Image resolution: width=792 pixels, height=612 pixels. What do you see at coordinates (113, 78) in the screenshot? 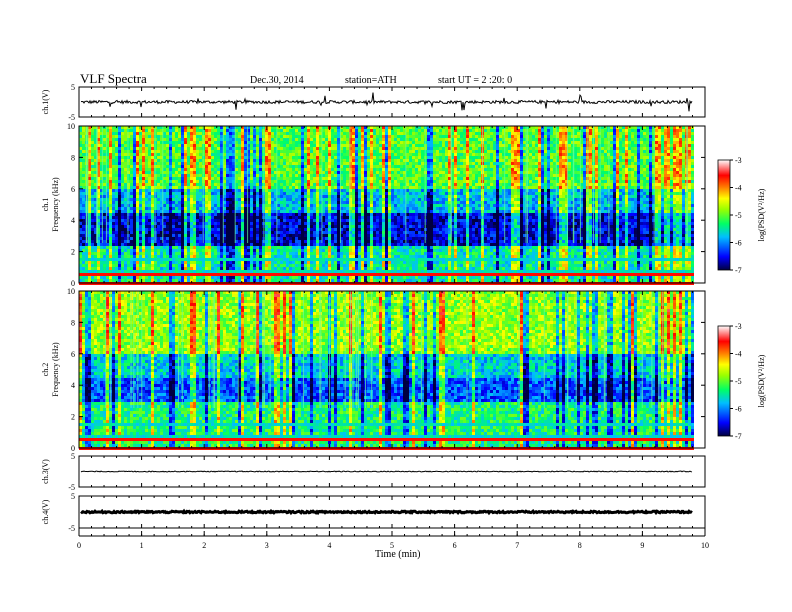
I see `figure-title: VLF Spectra` at bounding box center [113, 78].